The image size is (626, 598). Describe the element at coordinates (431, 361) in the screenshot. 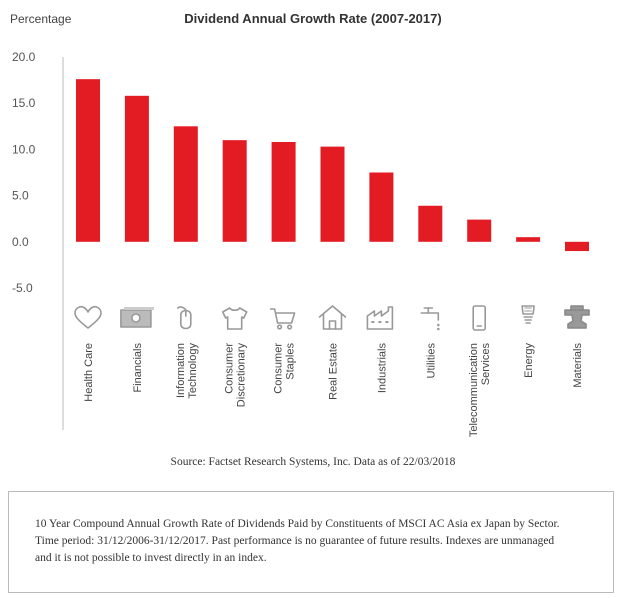

I see `category-label: Utilities` at that location.